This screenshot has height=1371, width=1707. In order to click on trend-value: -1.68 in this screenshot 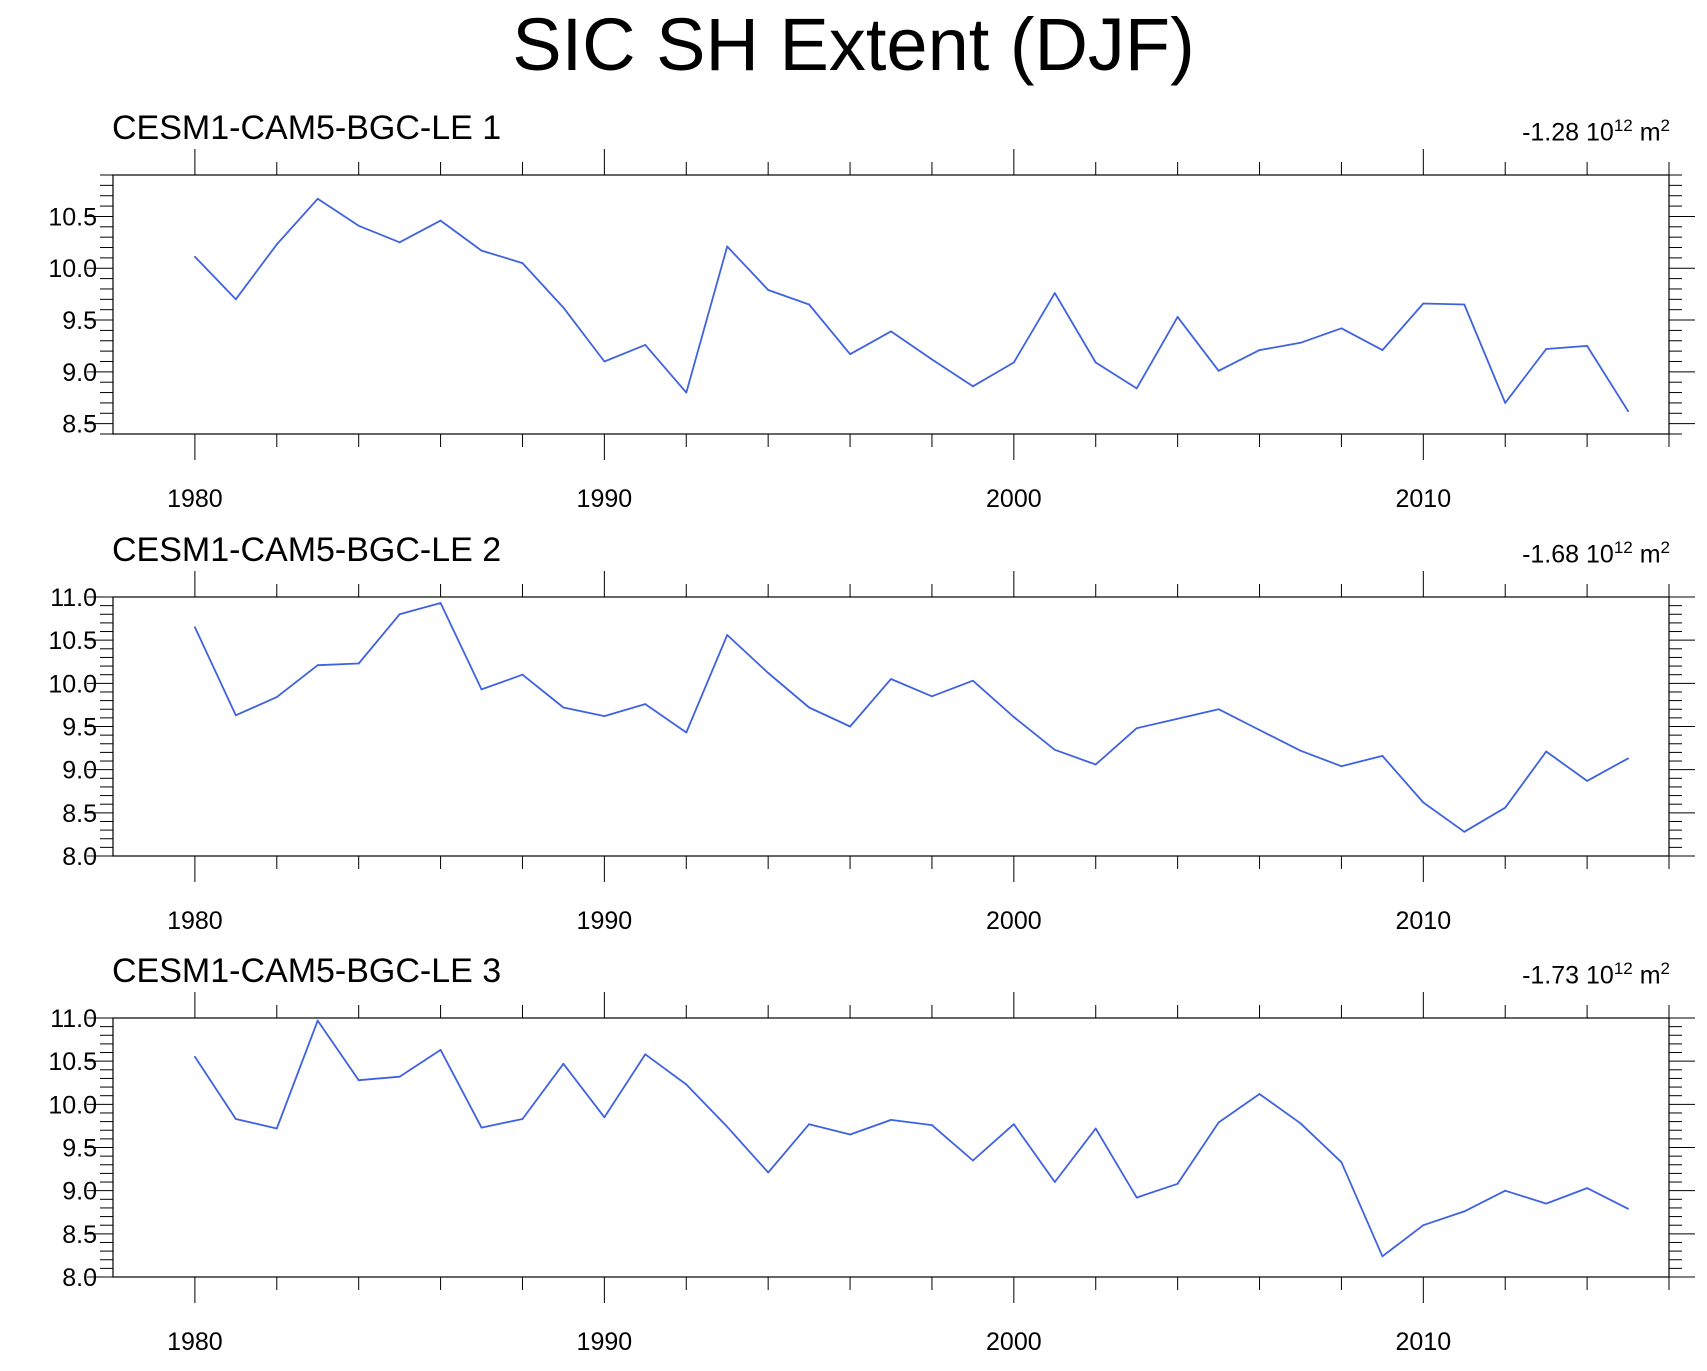, I will do `click(1551, 554)`.